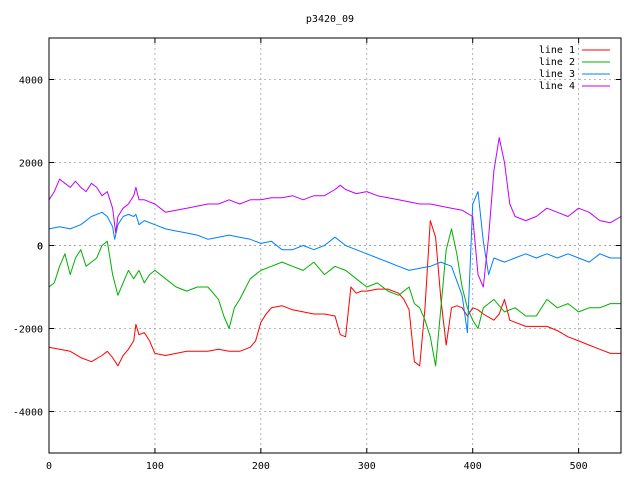  What do you see at coordinates (557, 74) in the screenshot?
I see `legend-label: line 3` at bounding box center [557, 74].